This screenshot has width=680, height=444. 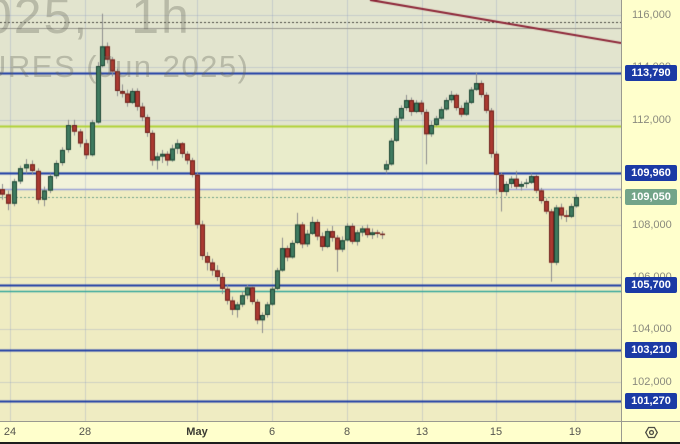 What do you see at coordinates (85, 432) in the screenshot?
I see `time-axis-label-28: 28` at bounding box center [85, 432].